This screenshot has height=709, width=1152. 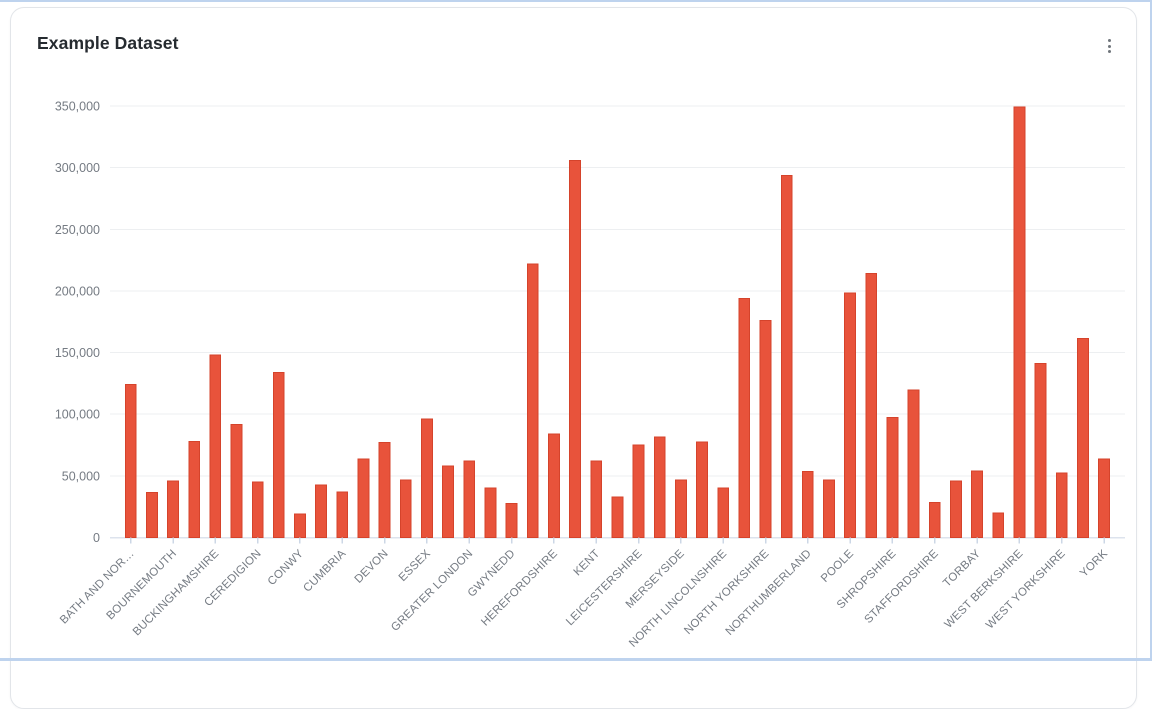 What do you see at coordinates (1094, 564) in the screenshot?
I see `x-axis-tick-label: YORK` at bounding box center [1094, 564].